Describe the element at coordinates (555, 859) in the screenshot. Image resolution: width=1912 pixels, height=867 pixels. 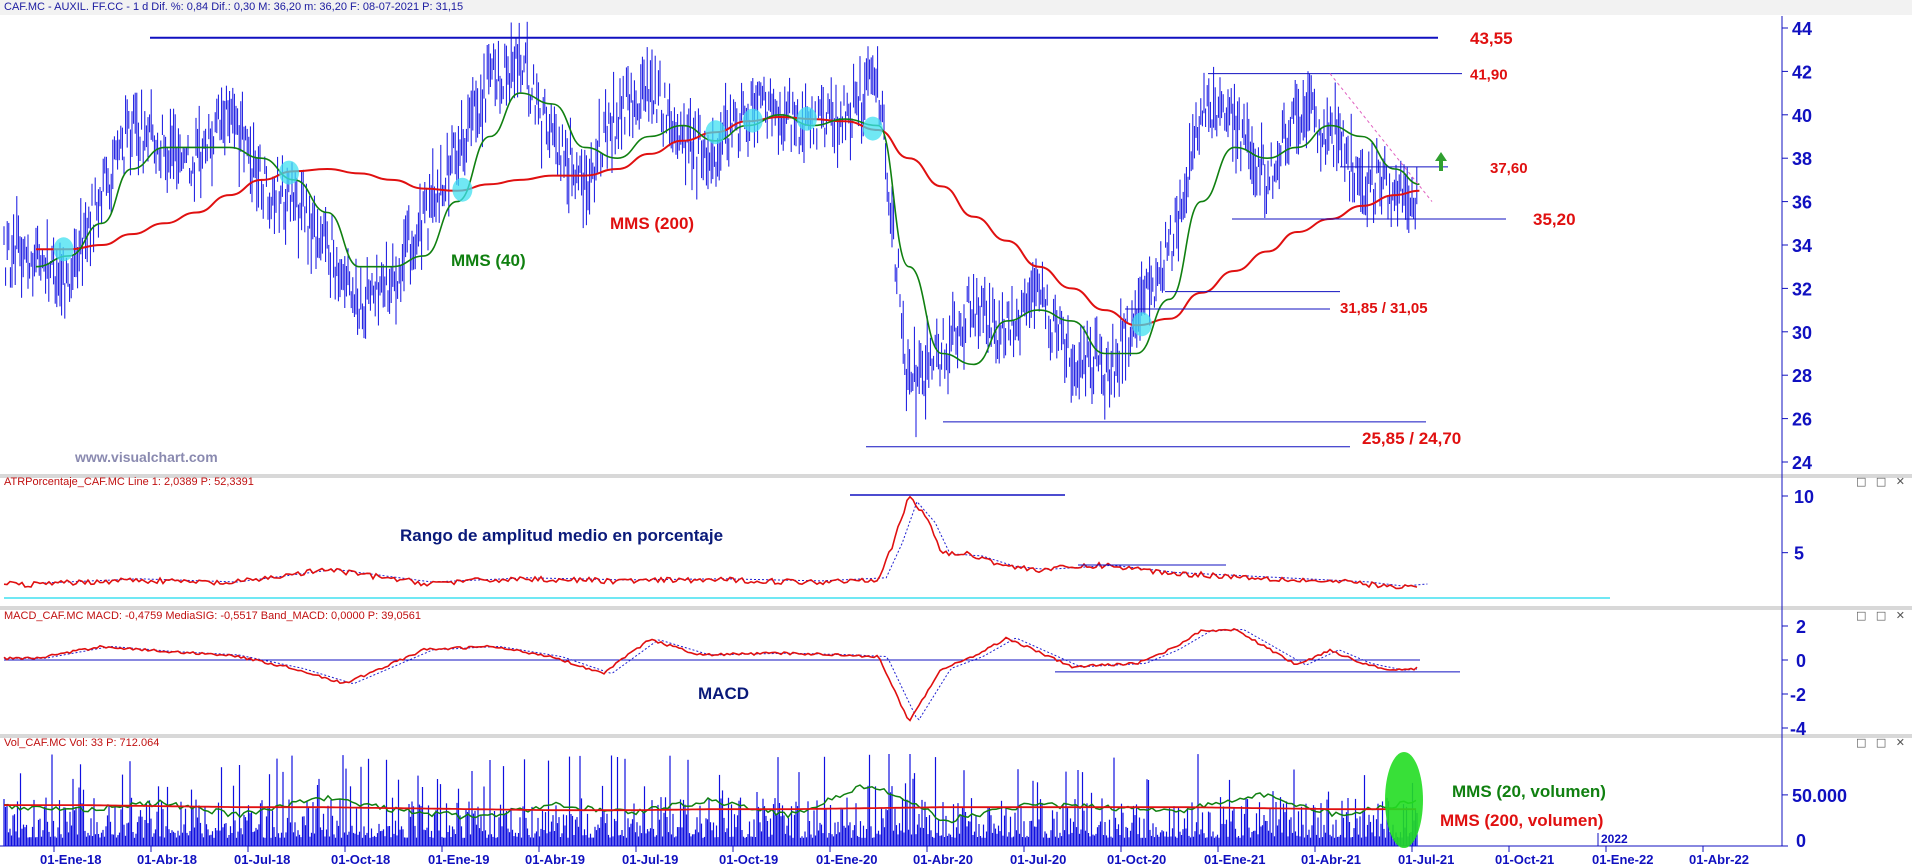
I see `x-tick-label: 01-Abr-19` at that location.